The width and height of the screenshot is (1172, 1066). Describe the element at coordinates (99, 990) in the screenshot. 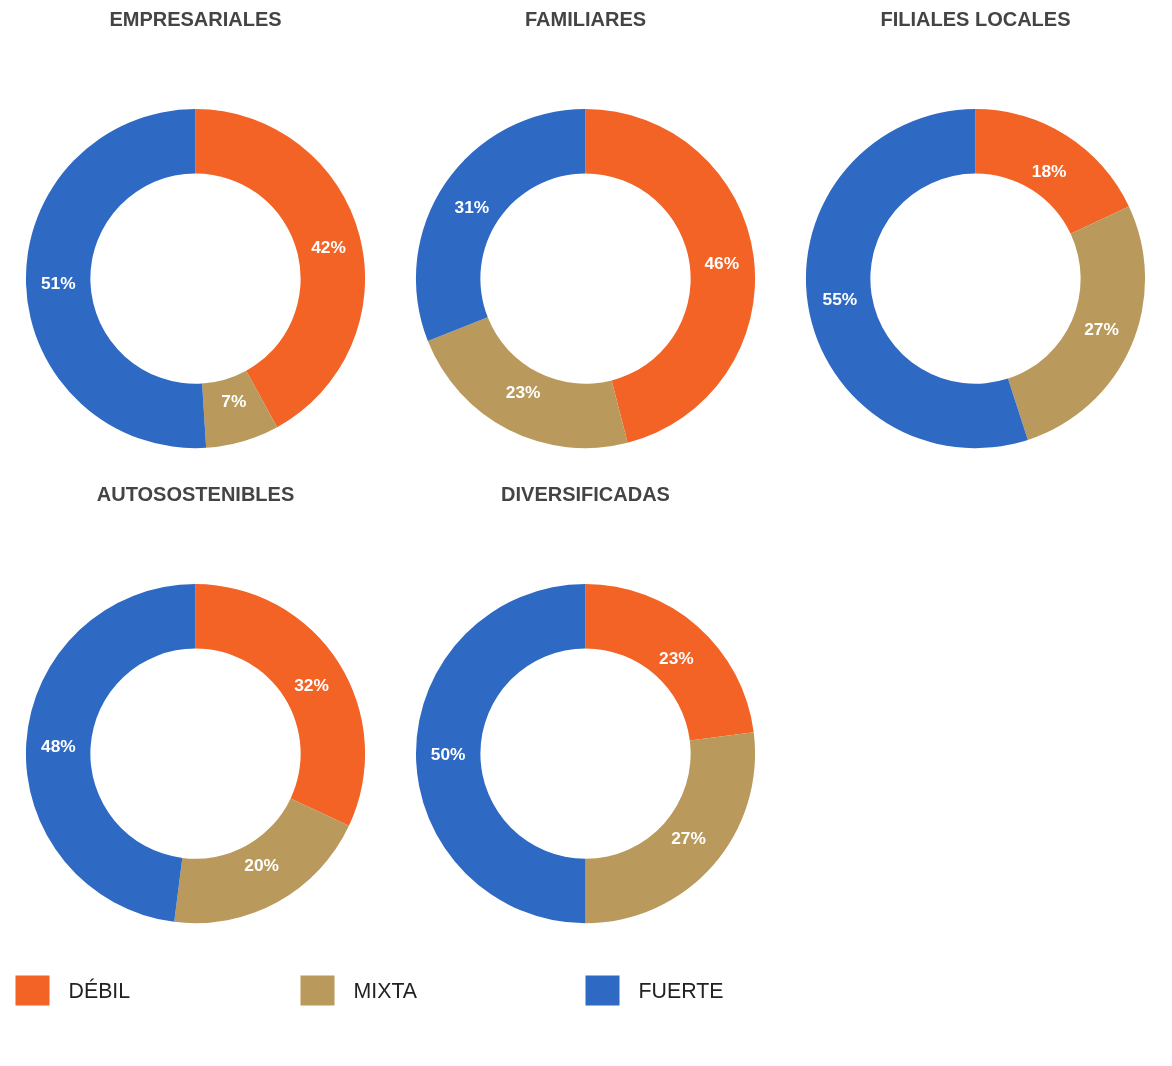

I see `legend-label: DÉBIL` at that location.